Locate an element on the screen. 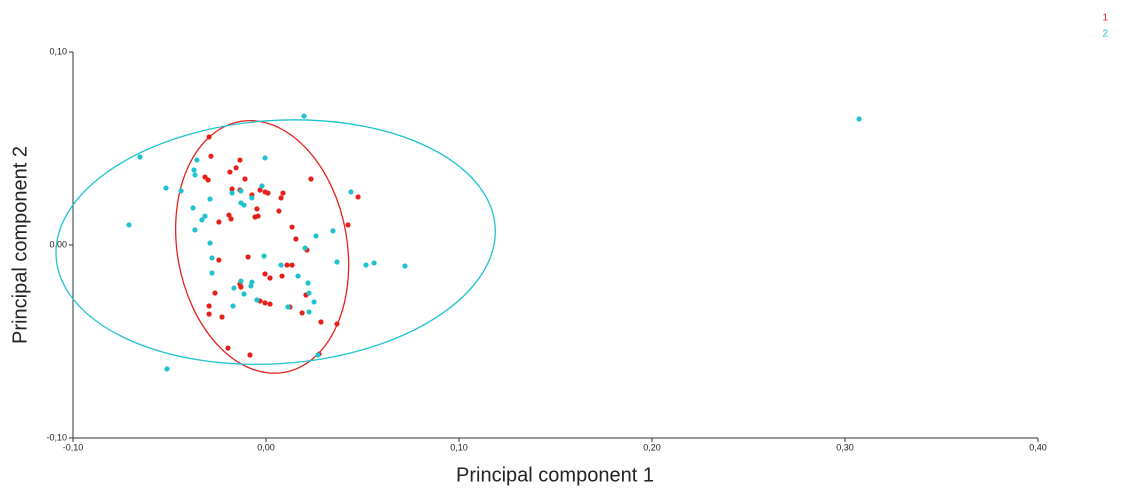 The height and width of the screenshot is (489, 1125). x-tick-label: 0,40 is located at coordinates (1038, 447).